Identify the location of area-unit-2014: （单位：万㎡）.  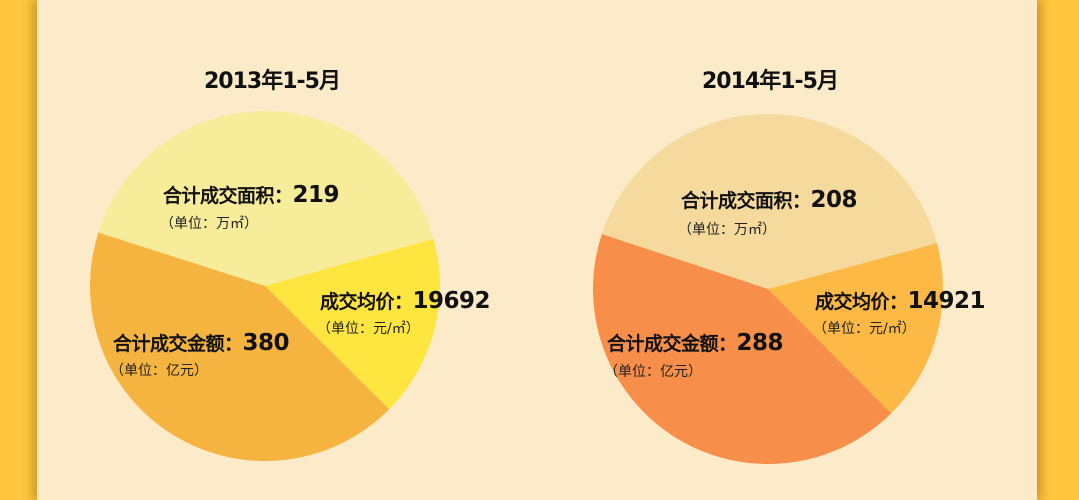
(727, 230).